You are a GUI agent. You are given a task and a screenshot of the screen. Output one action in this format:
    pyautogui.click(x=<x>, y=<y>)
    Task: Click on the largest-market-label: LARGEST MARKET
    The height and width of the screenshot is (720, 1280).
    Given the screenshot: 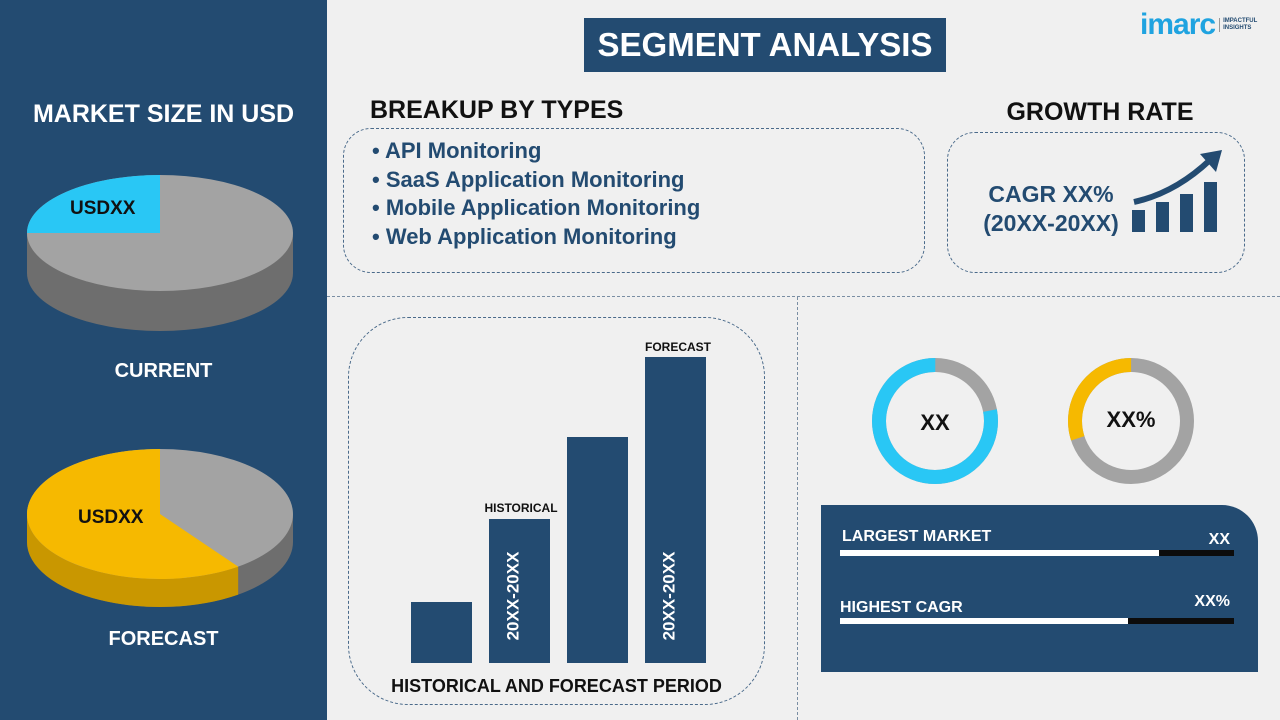 What is the action you would take?
    pyautogui.click(x=917, y=536)
    